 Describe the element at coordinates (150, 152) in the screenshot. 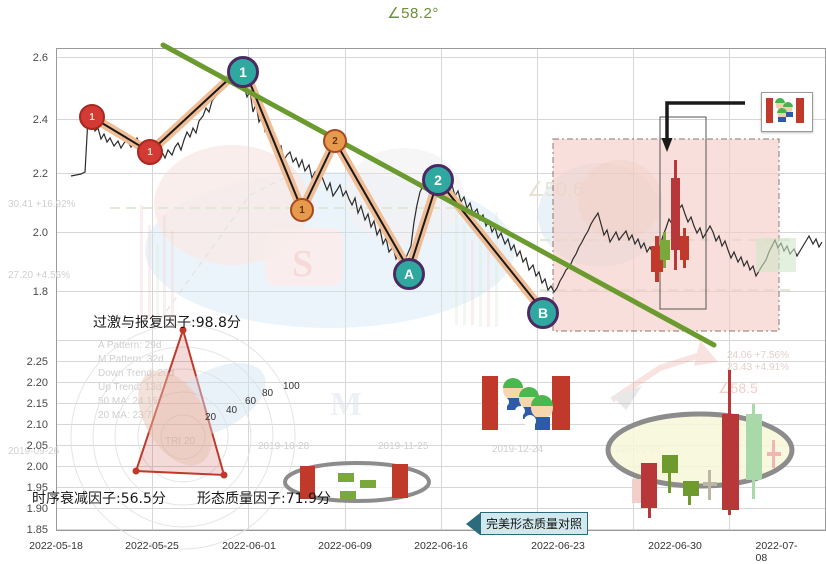

I see `wave-marker-2: 1` at that location.